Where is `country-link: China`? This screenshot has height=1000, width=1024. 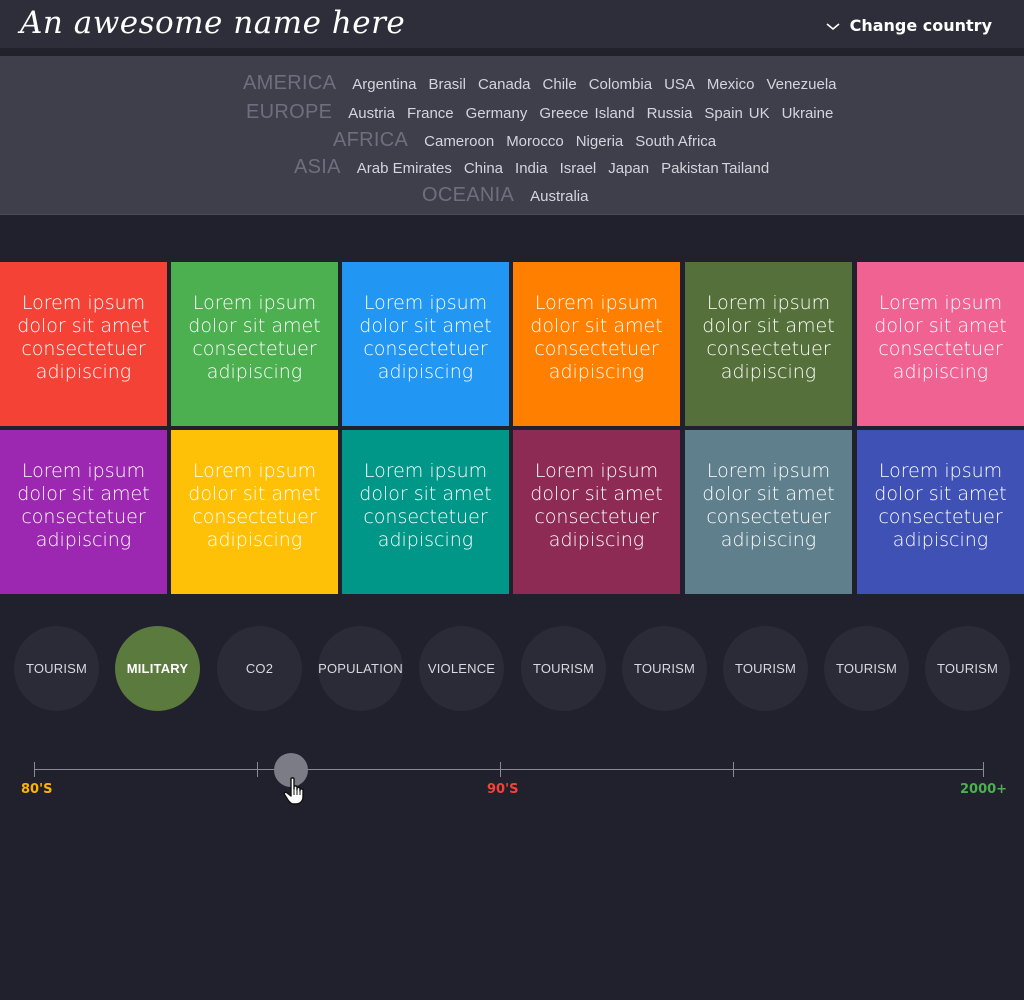
country-link: China is located at coordinates (483, 168).